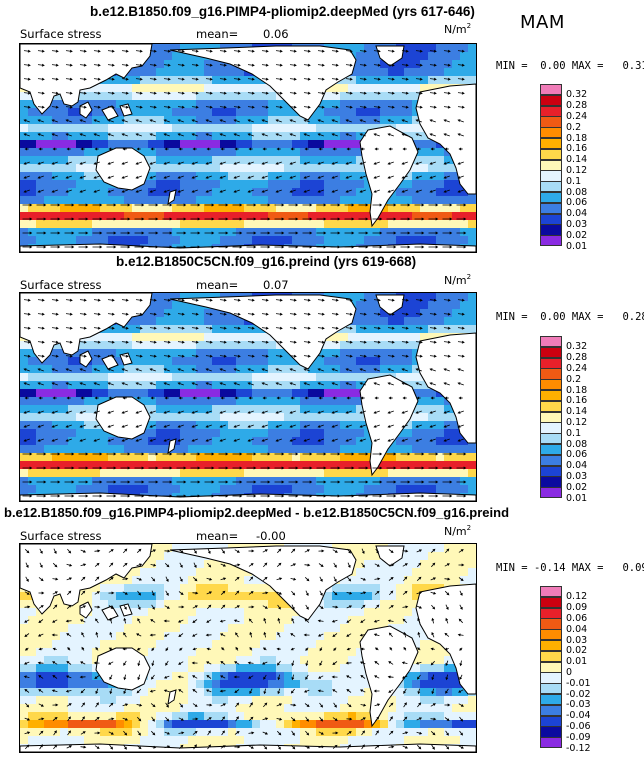 Image resolution: width=644 pixels, height=758 pixels. What do you see at coordinates (577, 466) in the screenshot?
I see `colorbar-label: 0.04` at bounding box center [577, 466].